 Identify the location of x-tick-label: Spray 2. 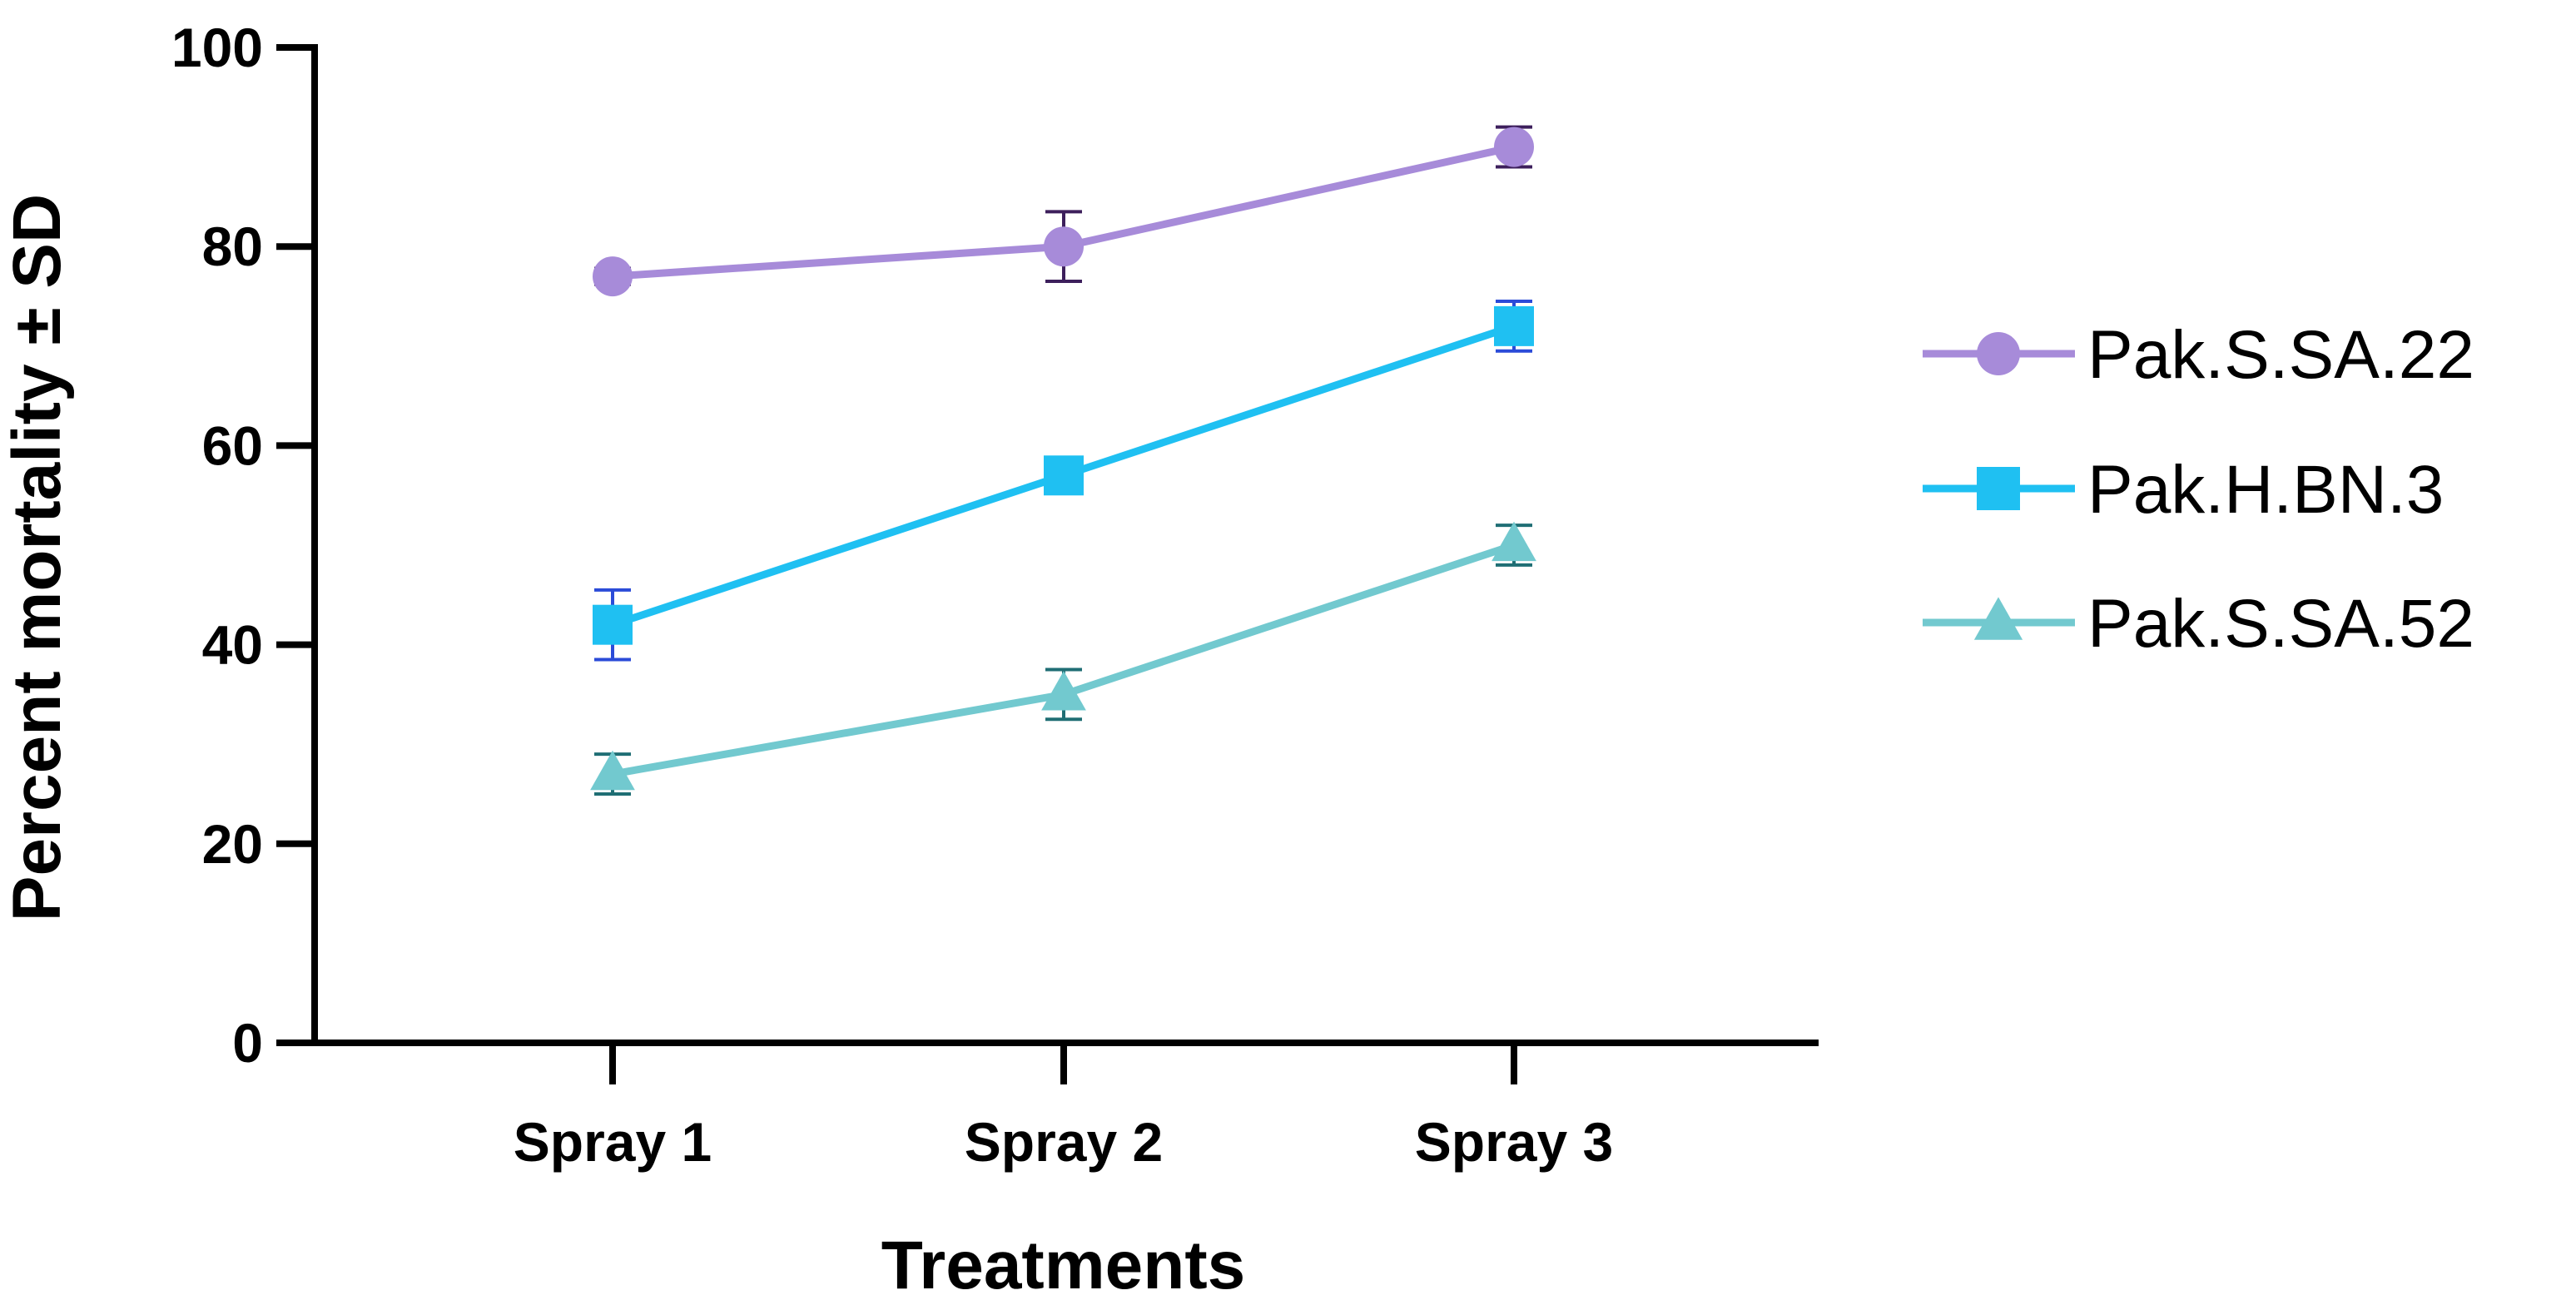
(1064, 1142).